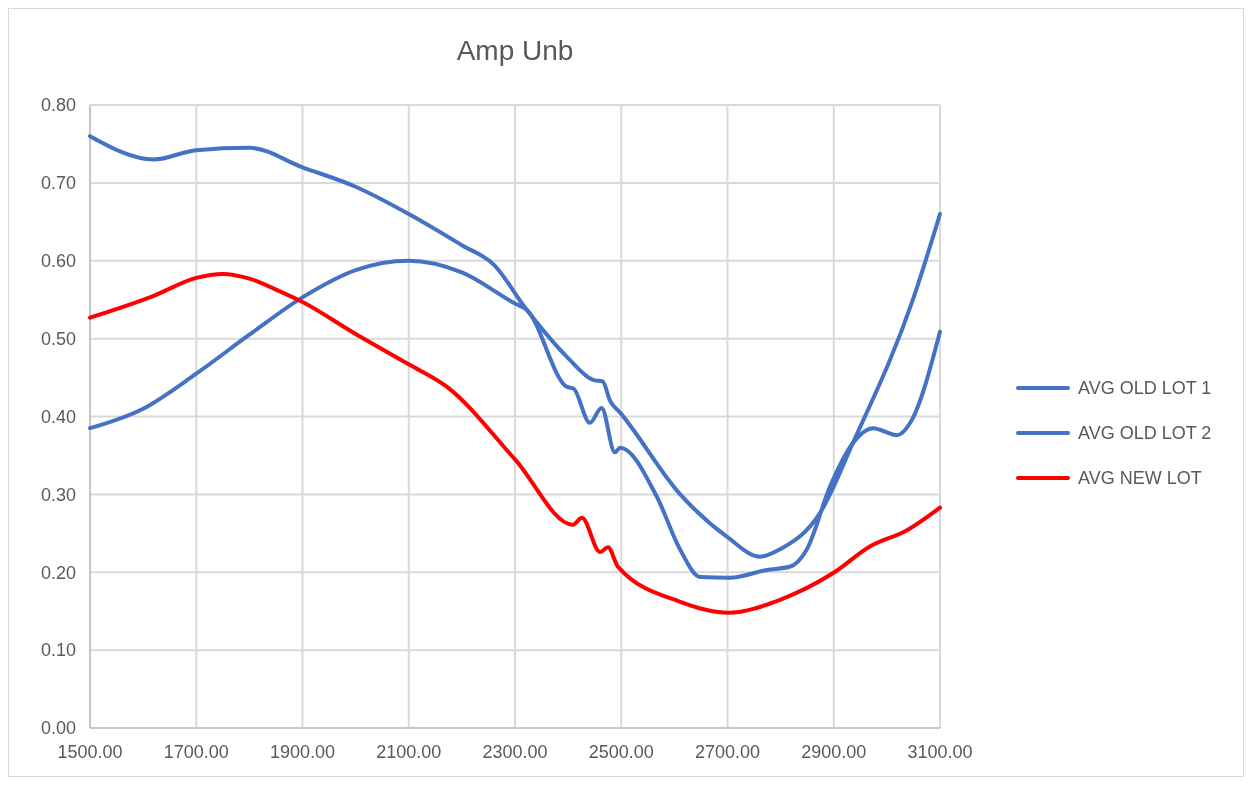 The image size is (1252, 785). What do you see at coordinates (1140, 478) in the screenshot?
I see `legend-label: AVG NEW LOT` at bounding box center [1140, 478].